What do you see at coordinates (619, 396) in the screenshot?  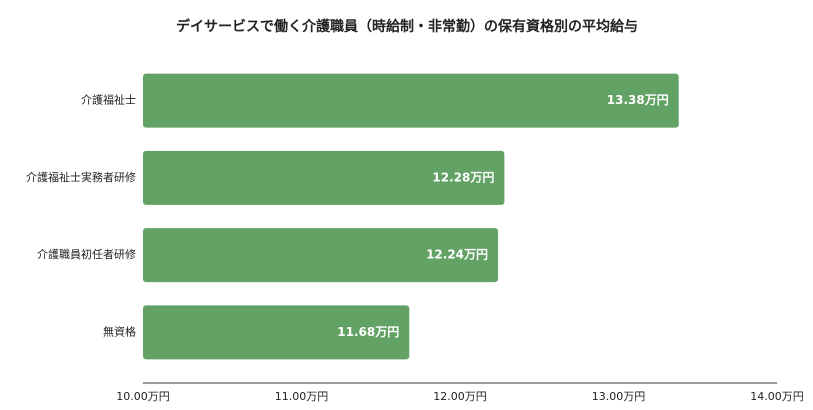 I see `x-tick-label: 13.00万円` at bounding box center [619, 396].